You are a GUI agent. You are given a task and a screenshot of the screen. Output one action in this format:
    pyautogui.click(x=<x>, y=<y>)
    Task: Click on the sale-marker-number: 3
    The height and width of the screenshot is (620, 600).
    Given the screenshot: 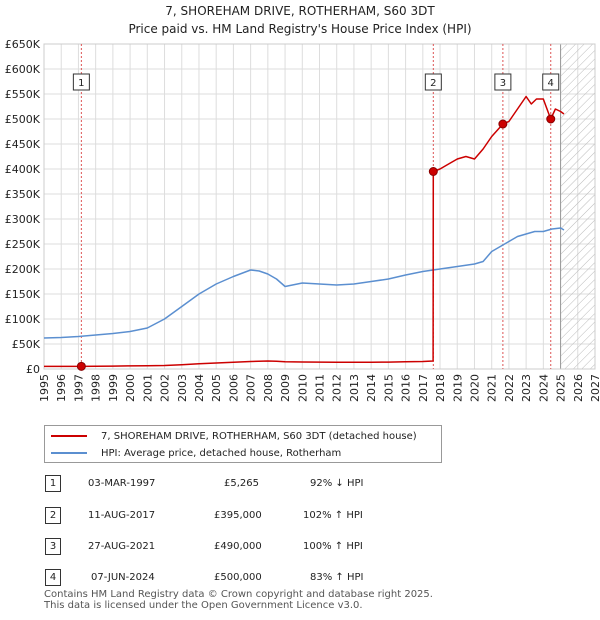 What is the action you would take?
    pyautogui.click(x=503, y=83)
    